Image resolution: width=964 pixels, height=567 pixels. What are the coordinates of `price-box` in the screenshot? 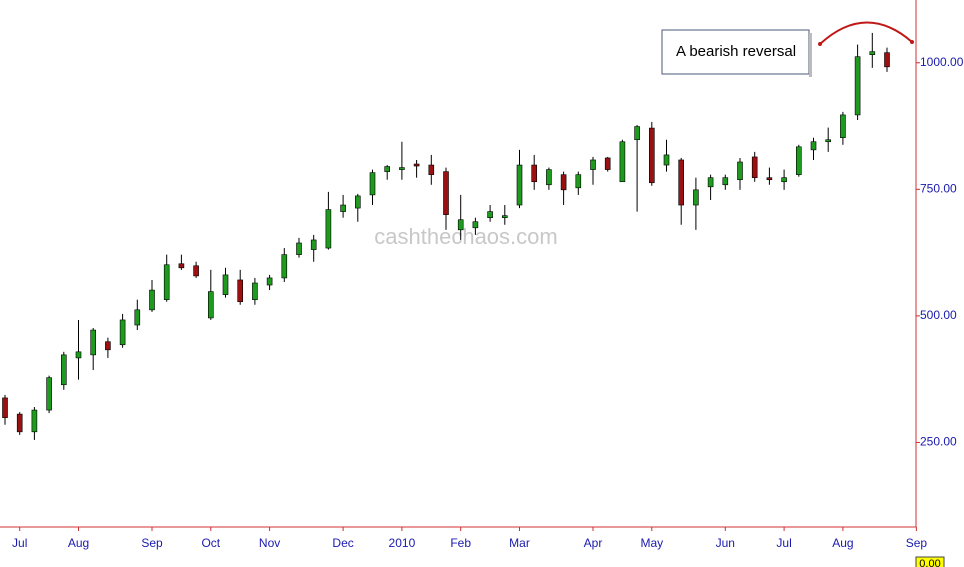 It's located at (930, 561).